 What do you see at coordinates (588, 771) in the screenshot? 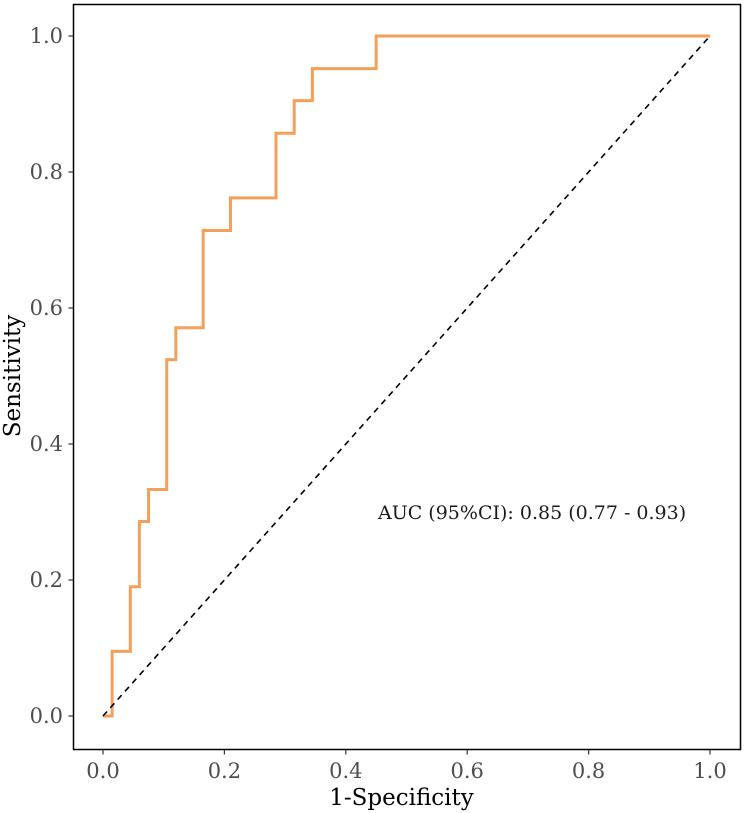
I see `x-tick-label: 0.8` at bounding box center [588, 771].